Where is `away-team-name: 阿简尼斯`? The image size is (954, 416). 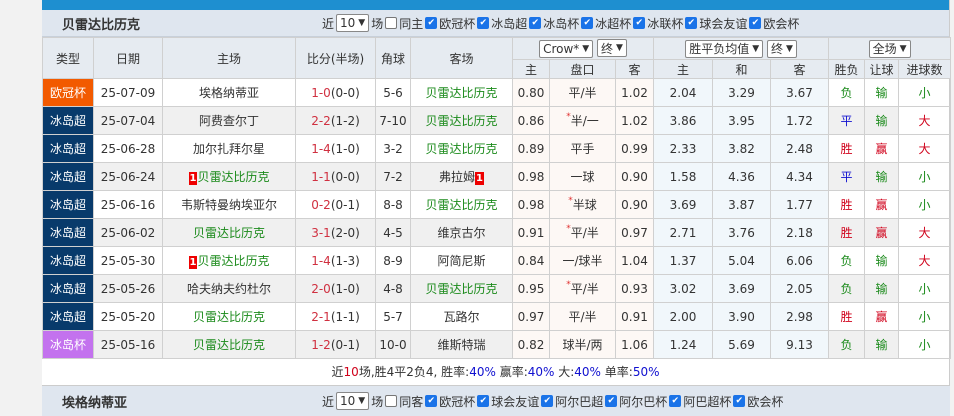 away-team-name: 阿简尼斯 is located at coordinates (461, 261).